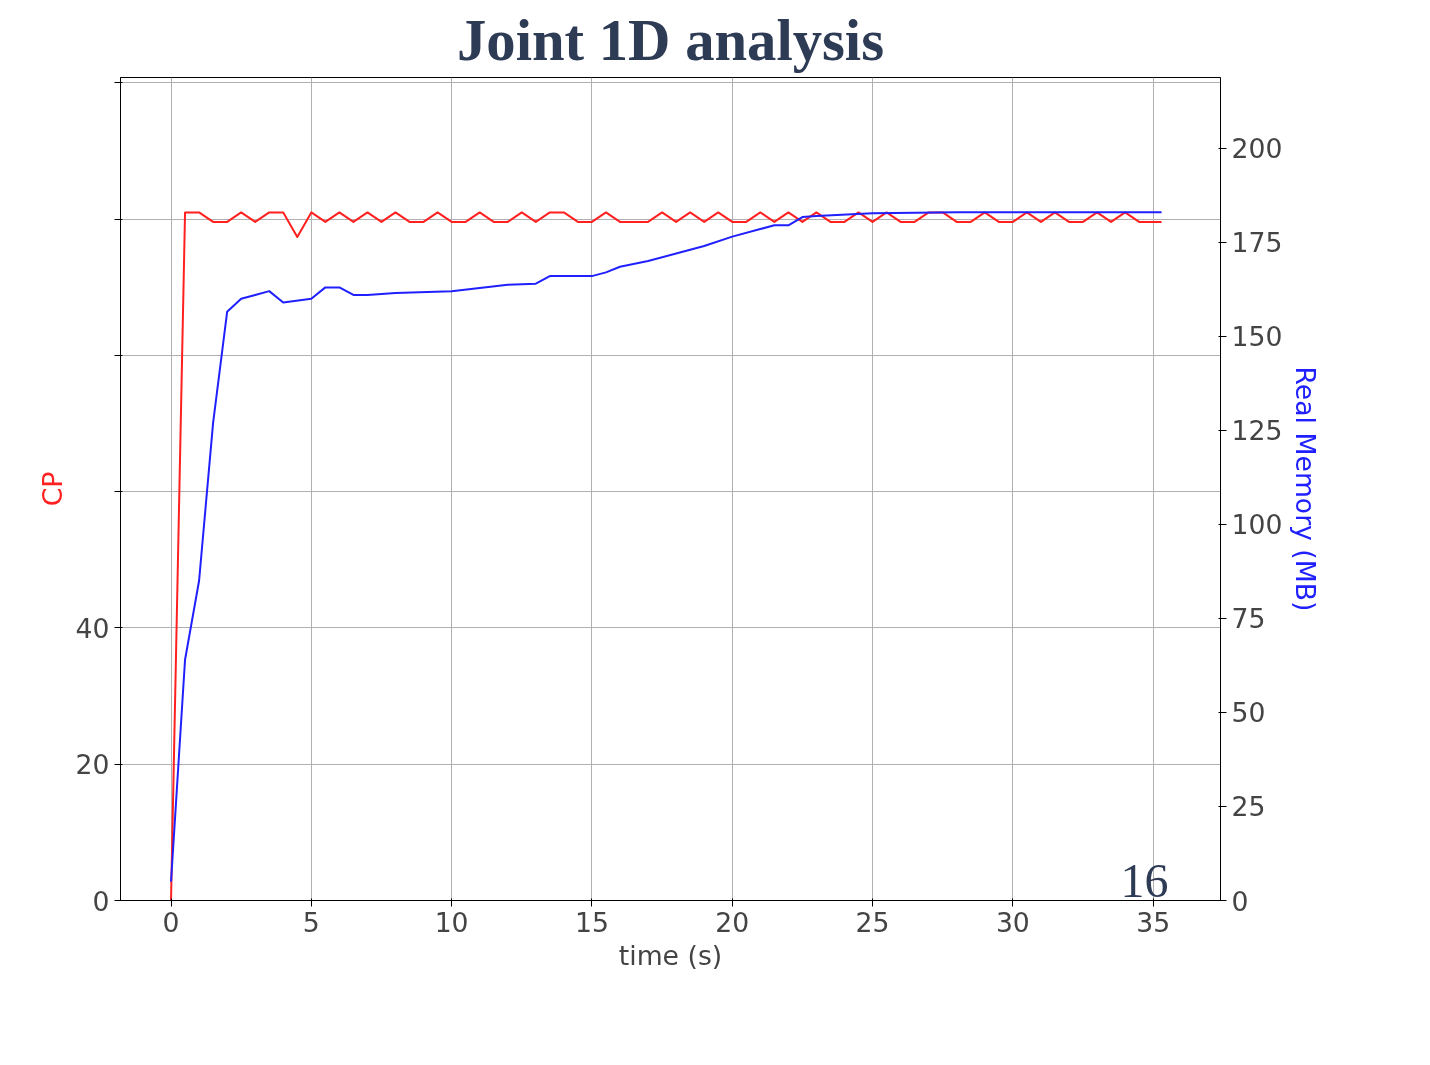 Image resolution: width=1430 pixels, height=1065 pixels. Describe the element at coordinates (171, 922) in the screenshot. I see `x-tick-label: 0` at that location.